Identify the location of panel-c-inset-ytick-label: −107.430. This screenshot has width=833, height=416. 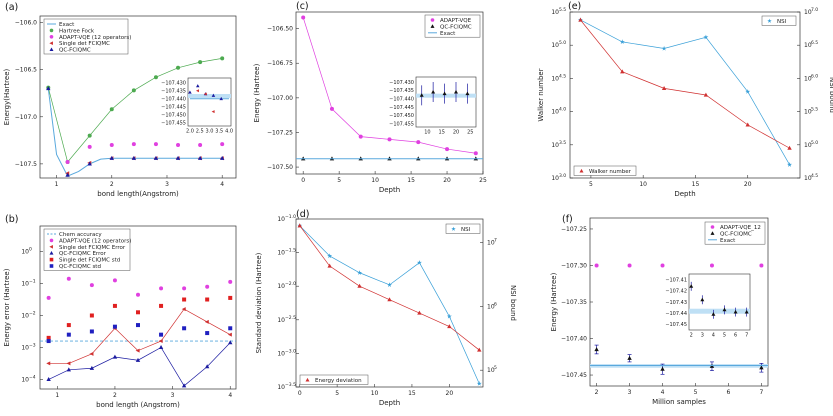
(401, 83).